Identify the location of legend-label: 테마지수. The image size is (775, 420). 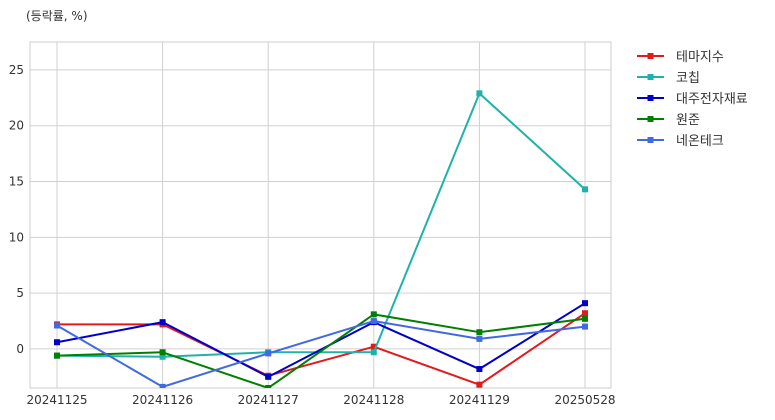
(700, 57).